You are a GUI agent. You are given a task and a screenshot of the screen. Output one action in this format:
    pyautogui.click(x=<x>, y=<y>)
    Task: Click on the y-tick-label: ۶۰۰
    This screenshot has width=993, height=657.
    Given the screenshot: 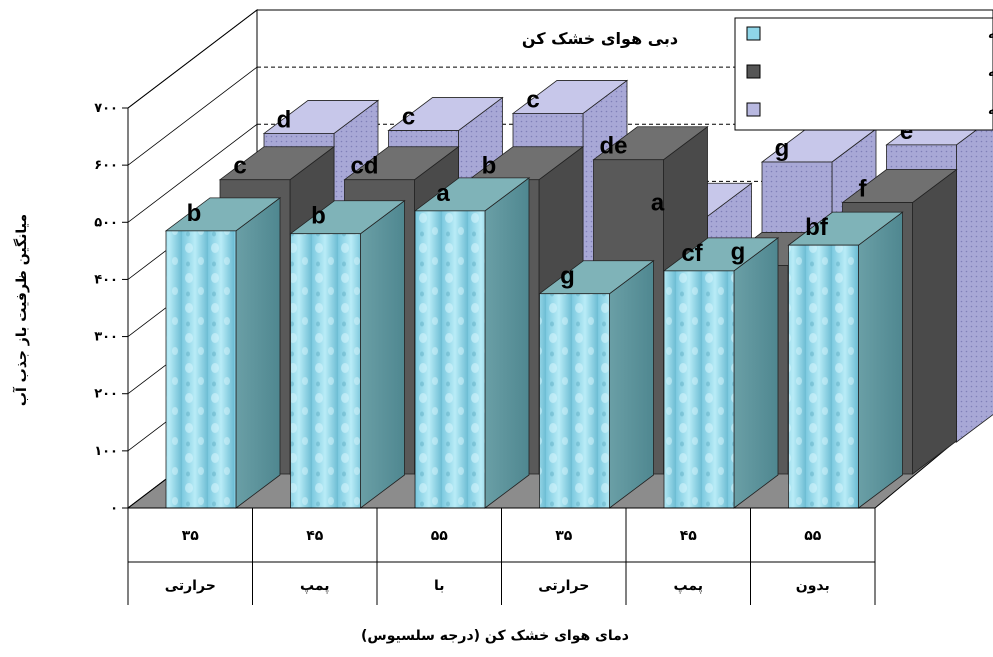 What is the action you would take?
    pyautogui.click(x=106, y=165)
    